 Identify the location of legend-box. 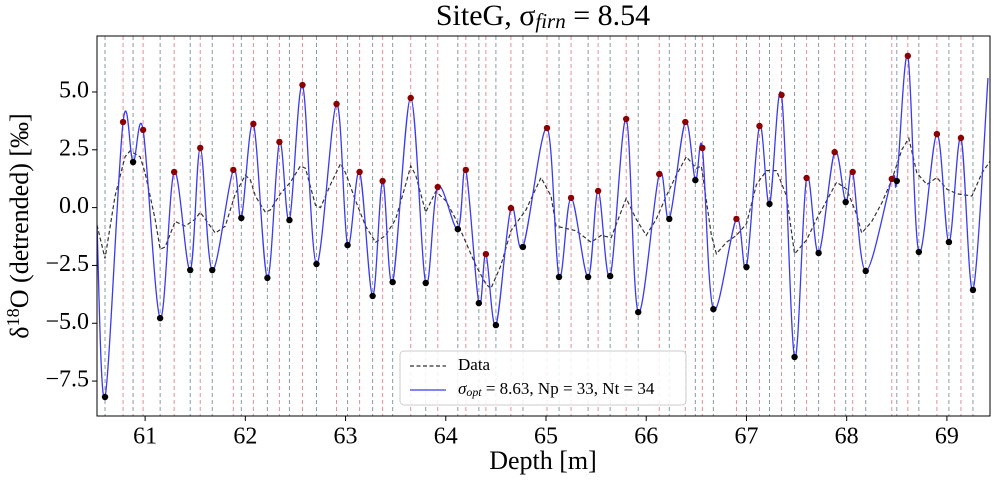
(543, 378).